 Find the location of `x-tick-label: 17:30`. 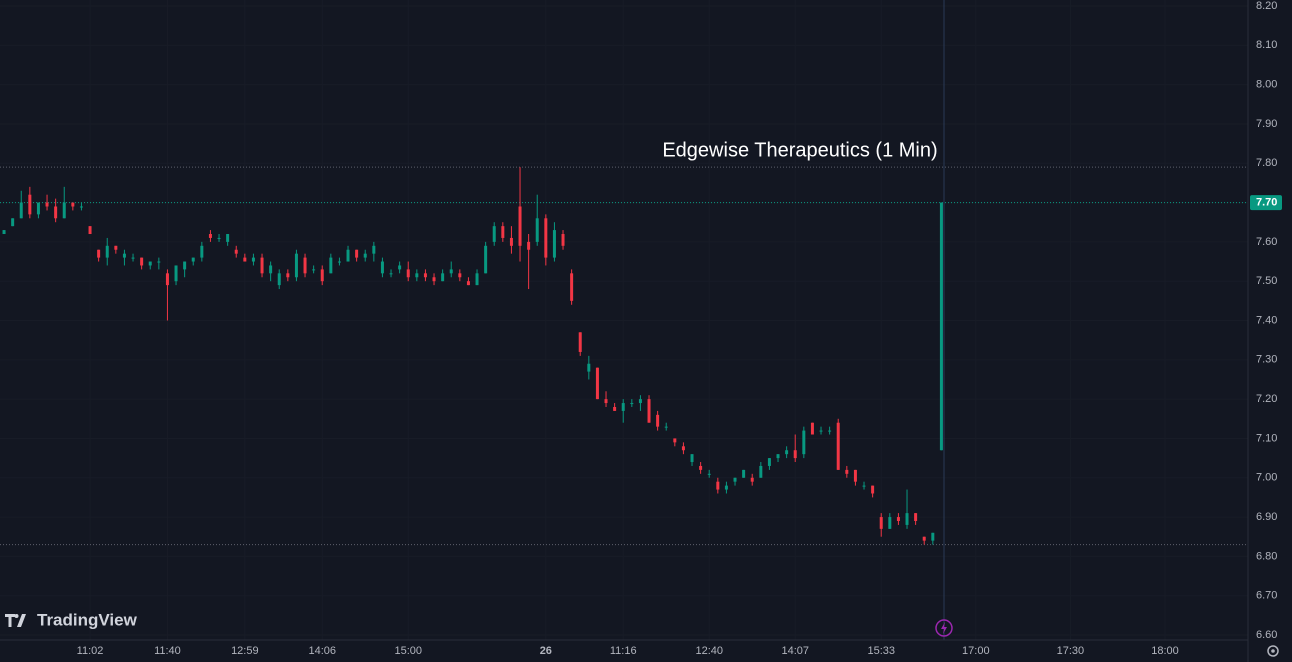

x-tick-label: 17:30 is located at coordinates (1071, 651).